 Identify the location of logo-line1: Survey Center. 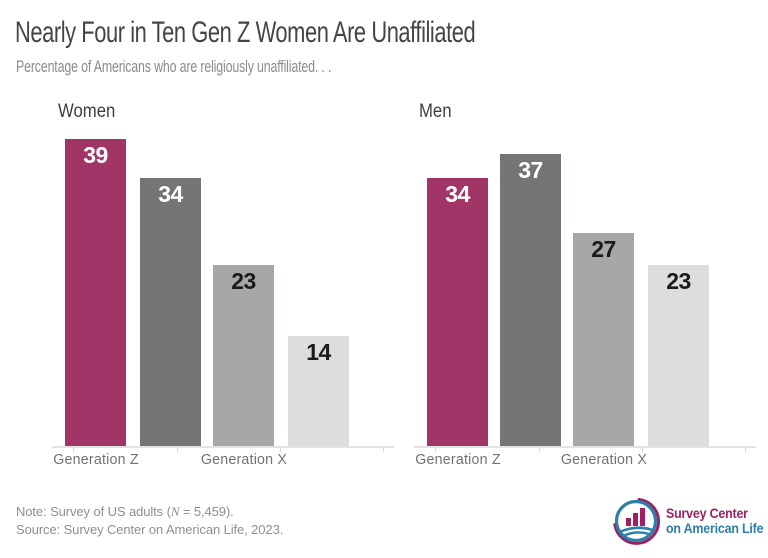
(707, 513).